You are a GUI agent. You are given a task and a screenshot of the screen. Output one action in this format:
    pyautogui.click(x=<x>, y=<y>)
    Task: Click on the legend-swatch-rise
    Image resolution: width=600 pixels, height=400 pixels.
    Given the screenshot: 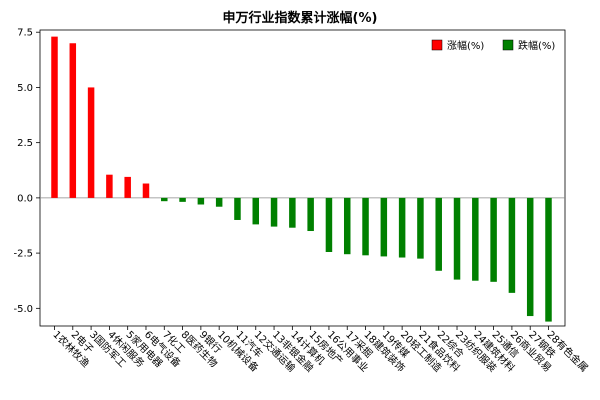 What is the action you would take?
    pyautogui.click(x=437, y=45)
    